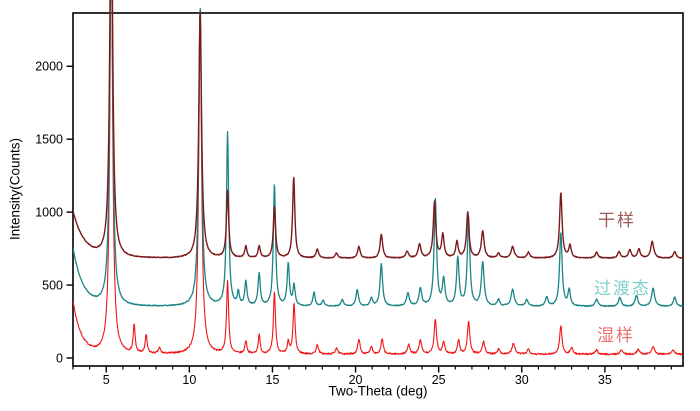  Describe the element at coordinates (439, 380) in the screenshot. I see `x-tick-label: 25` at that location.